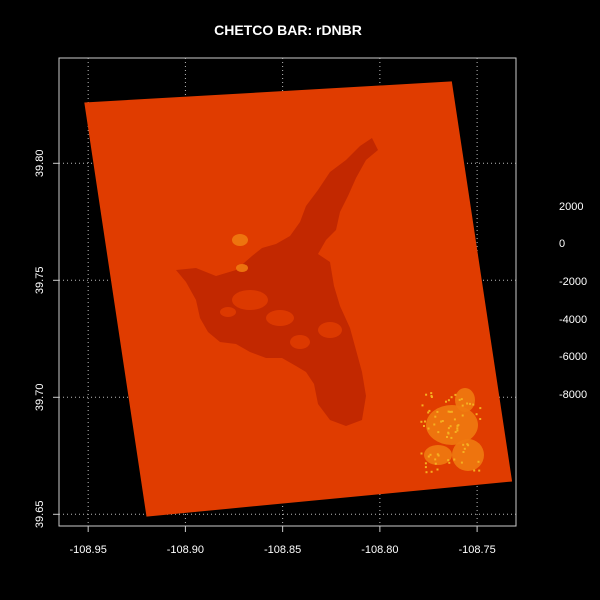  I want to click on y-axis: 39.65 39.70 39.75 39.80, so click(46, 339).